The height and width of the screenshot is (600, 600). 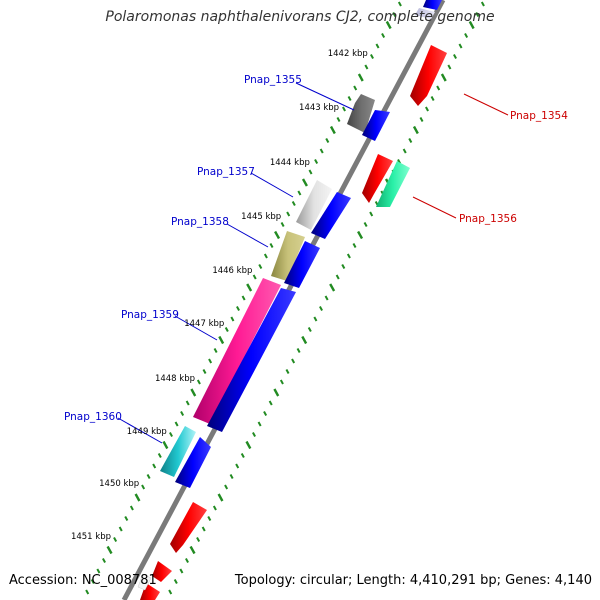 I want to click on kbp-tick-label: 1444 kbp, so click(x=290, y=163).